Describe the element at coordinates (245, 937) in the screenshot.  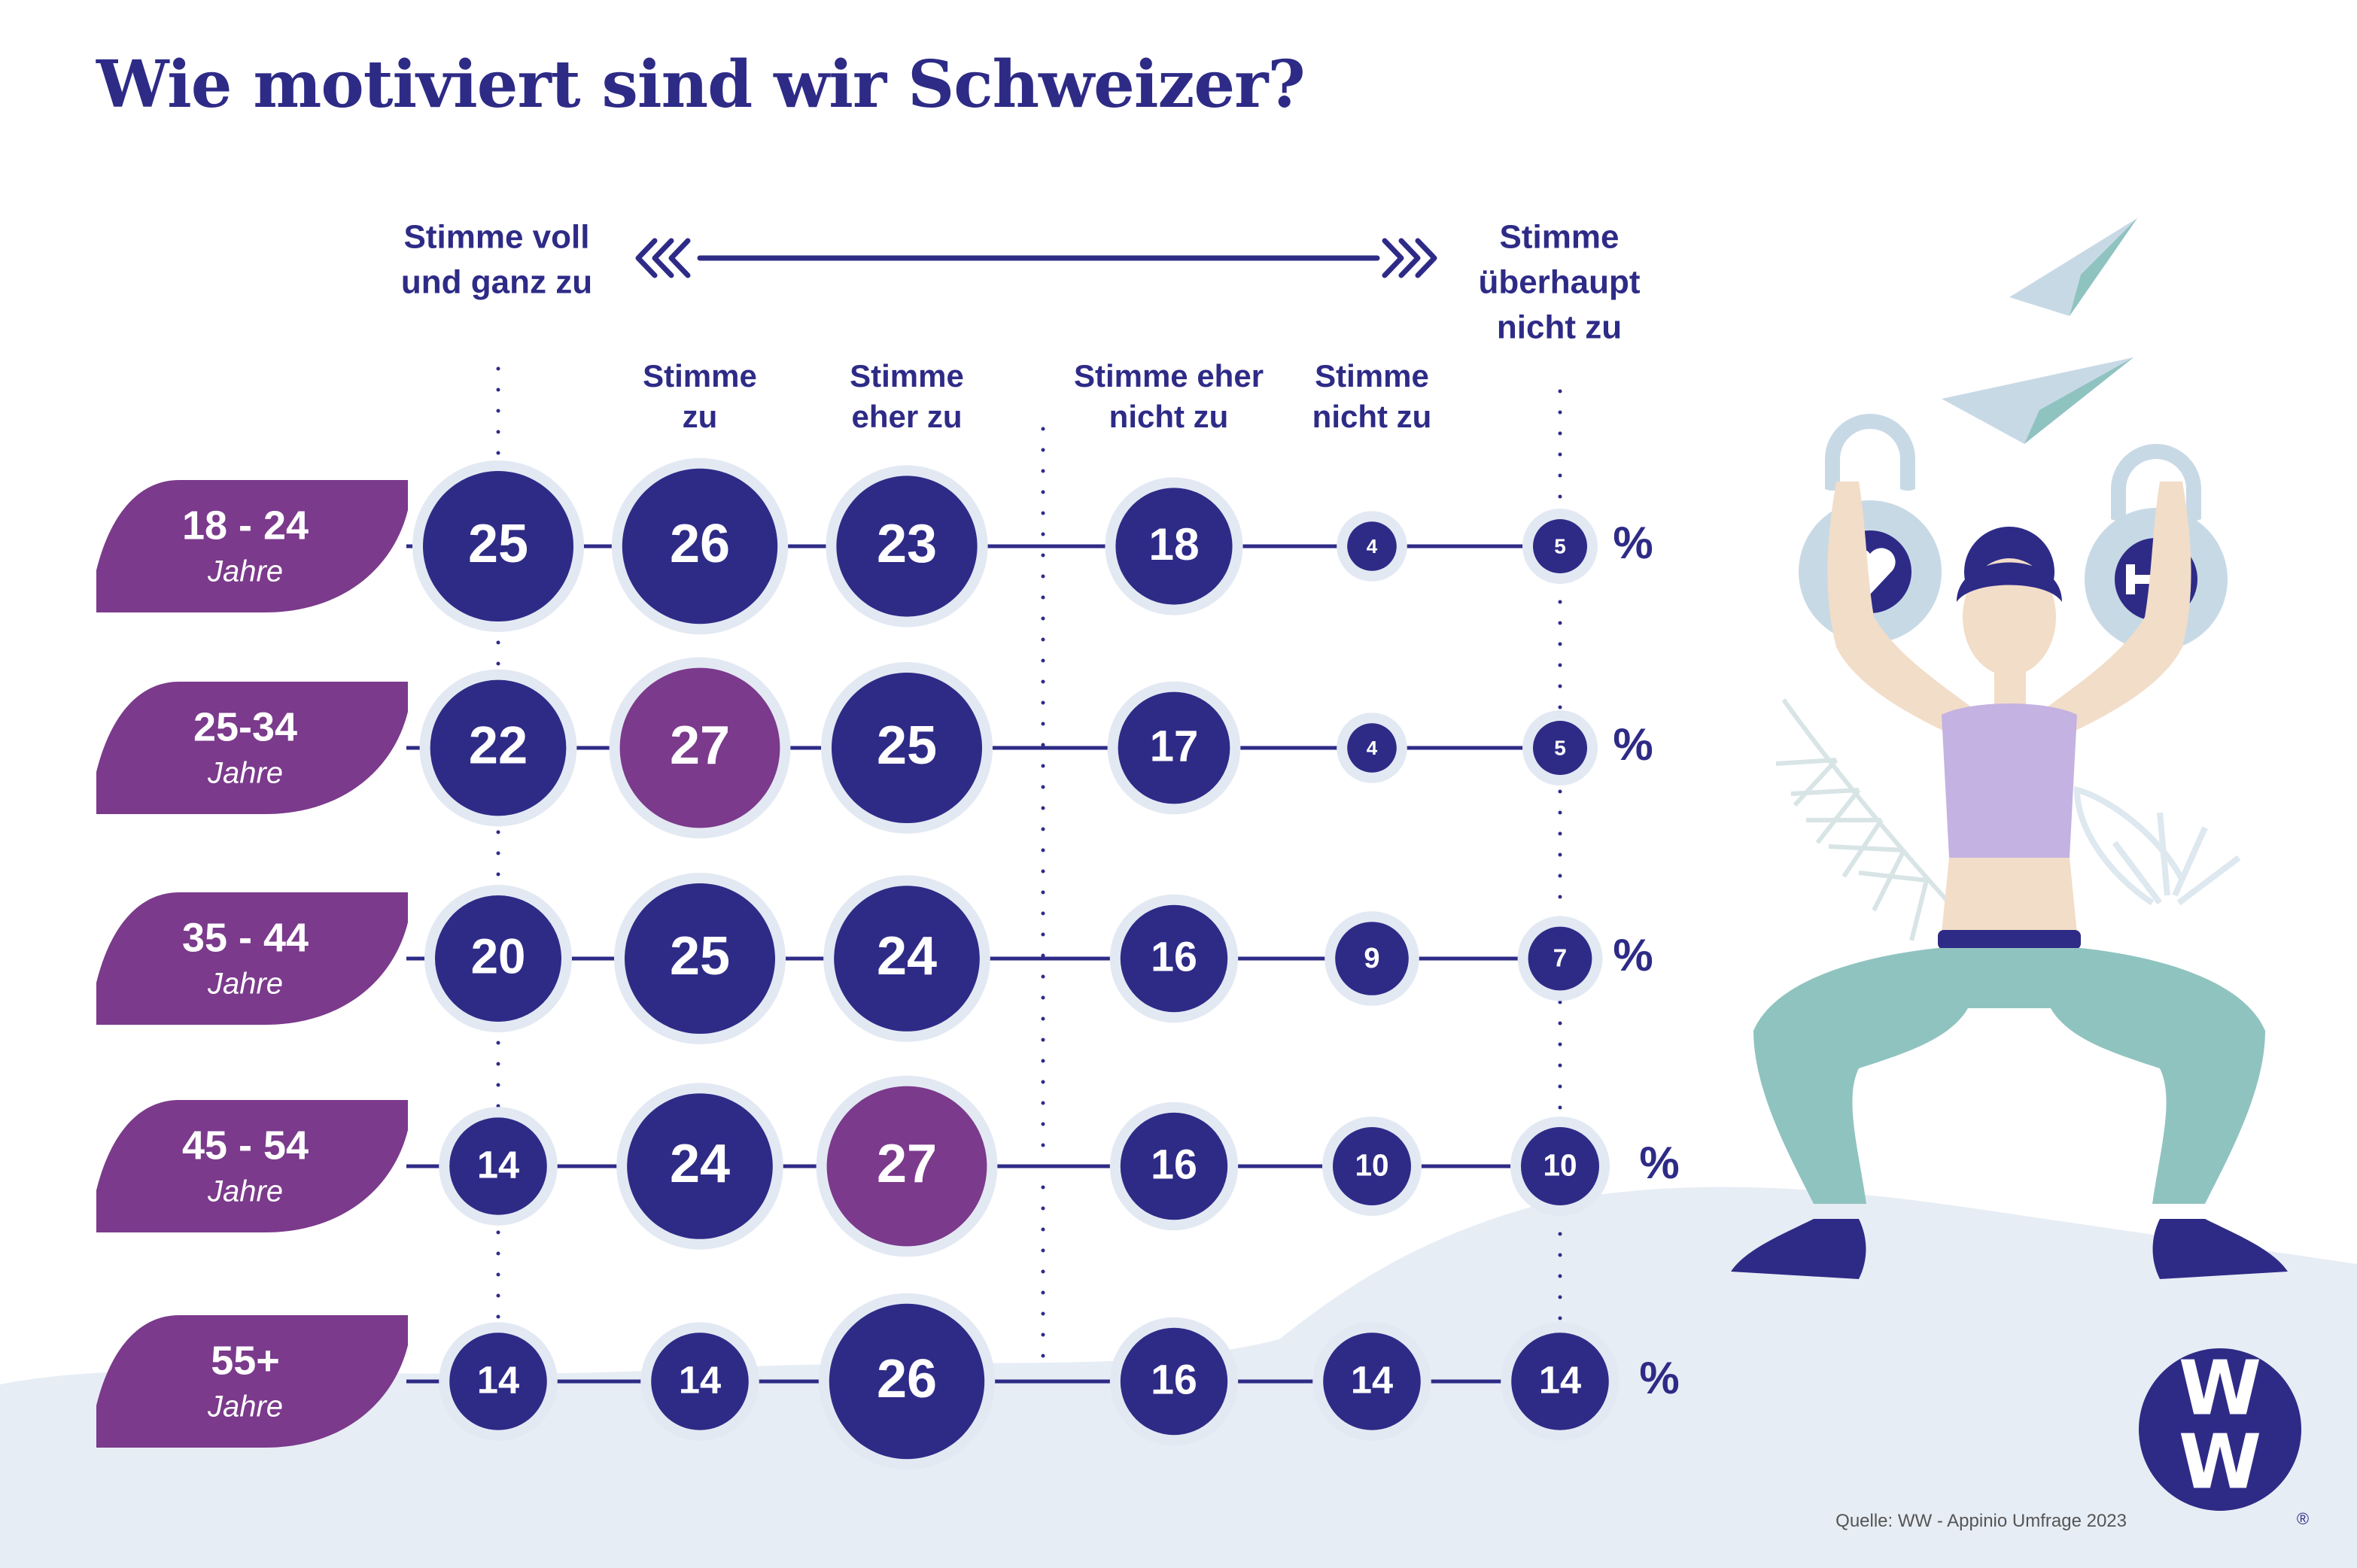
I see `age-group-label: 35 - 44` at that location.